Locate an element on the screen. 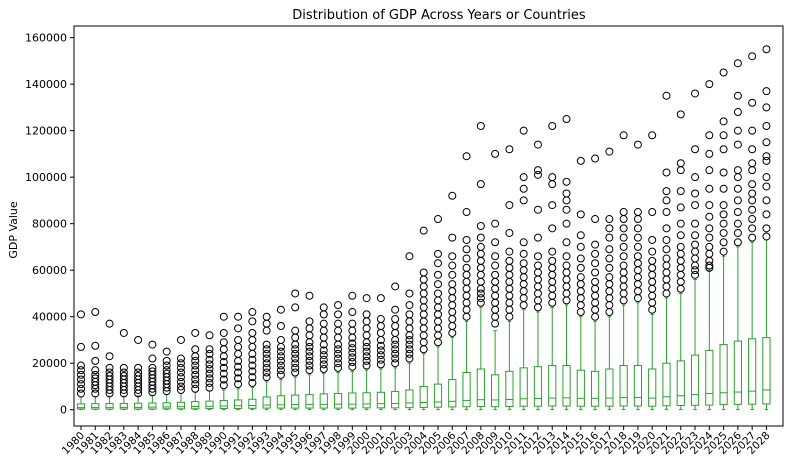  y-tick-label: 140000 is located at coordinates (46, 84).